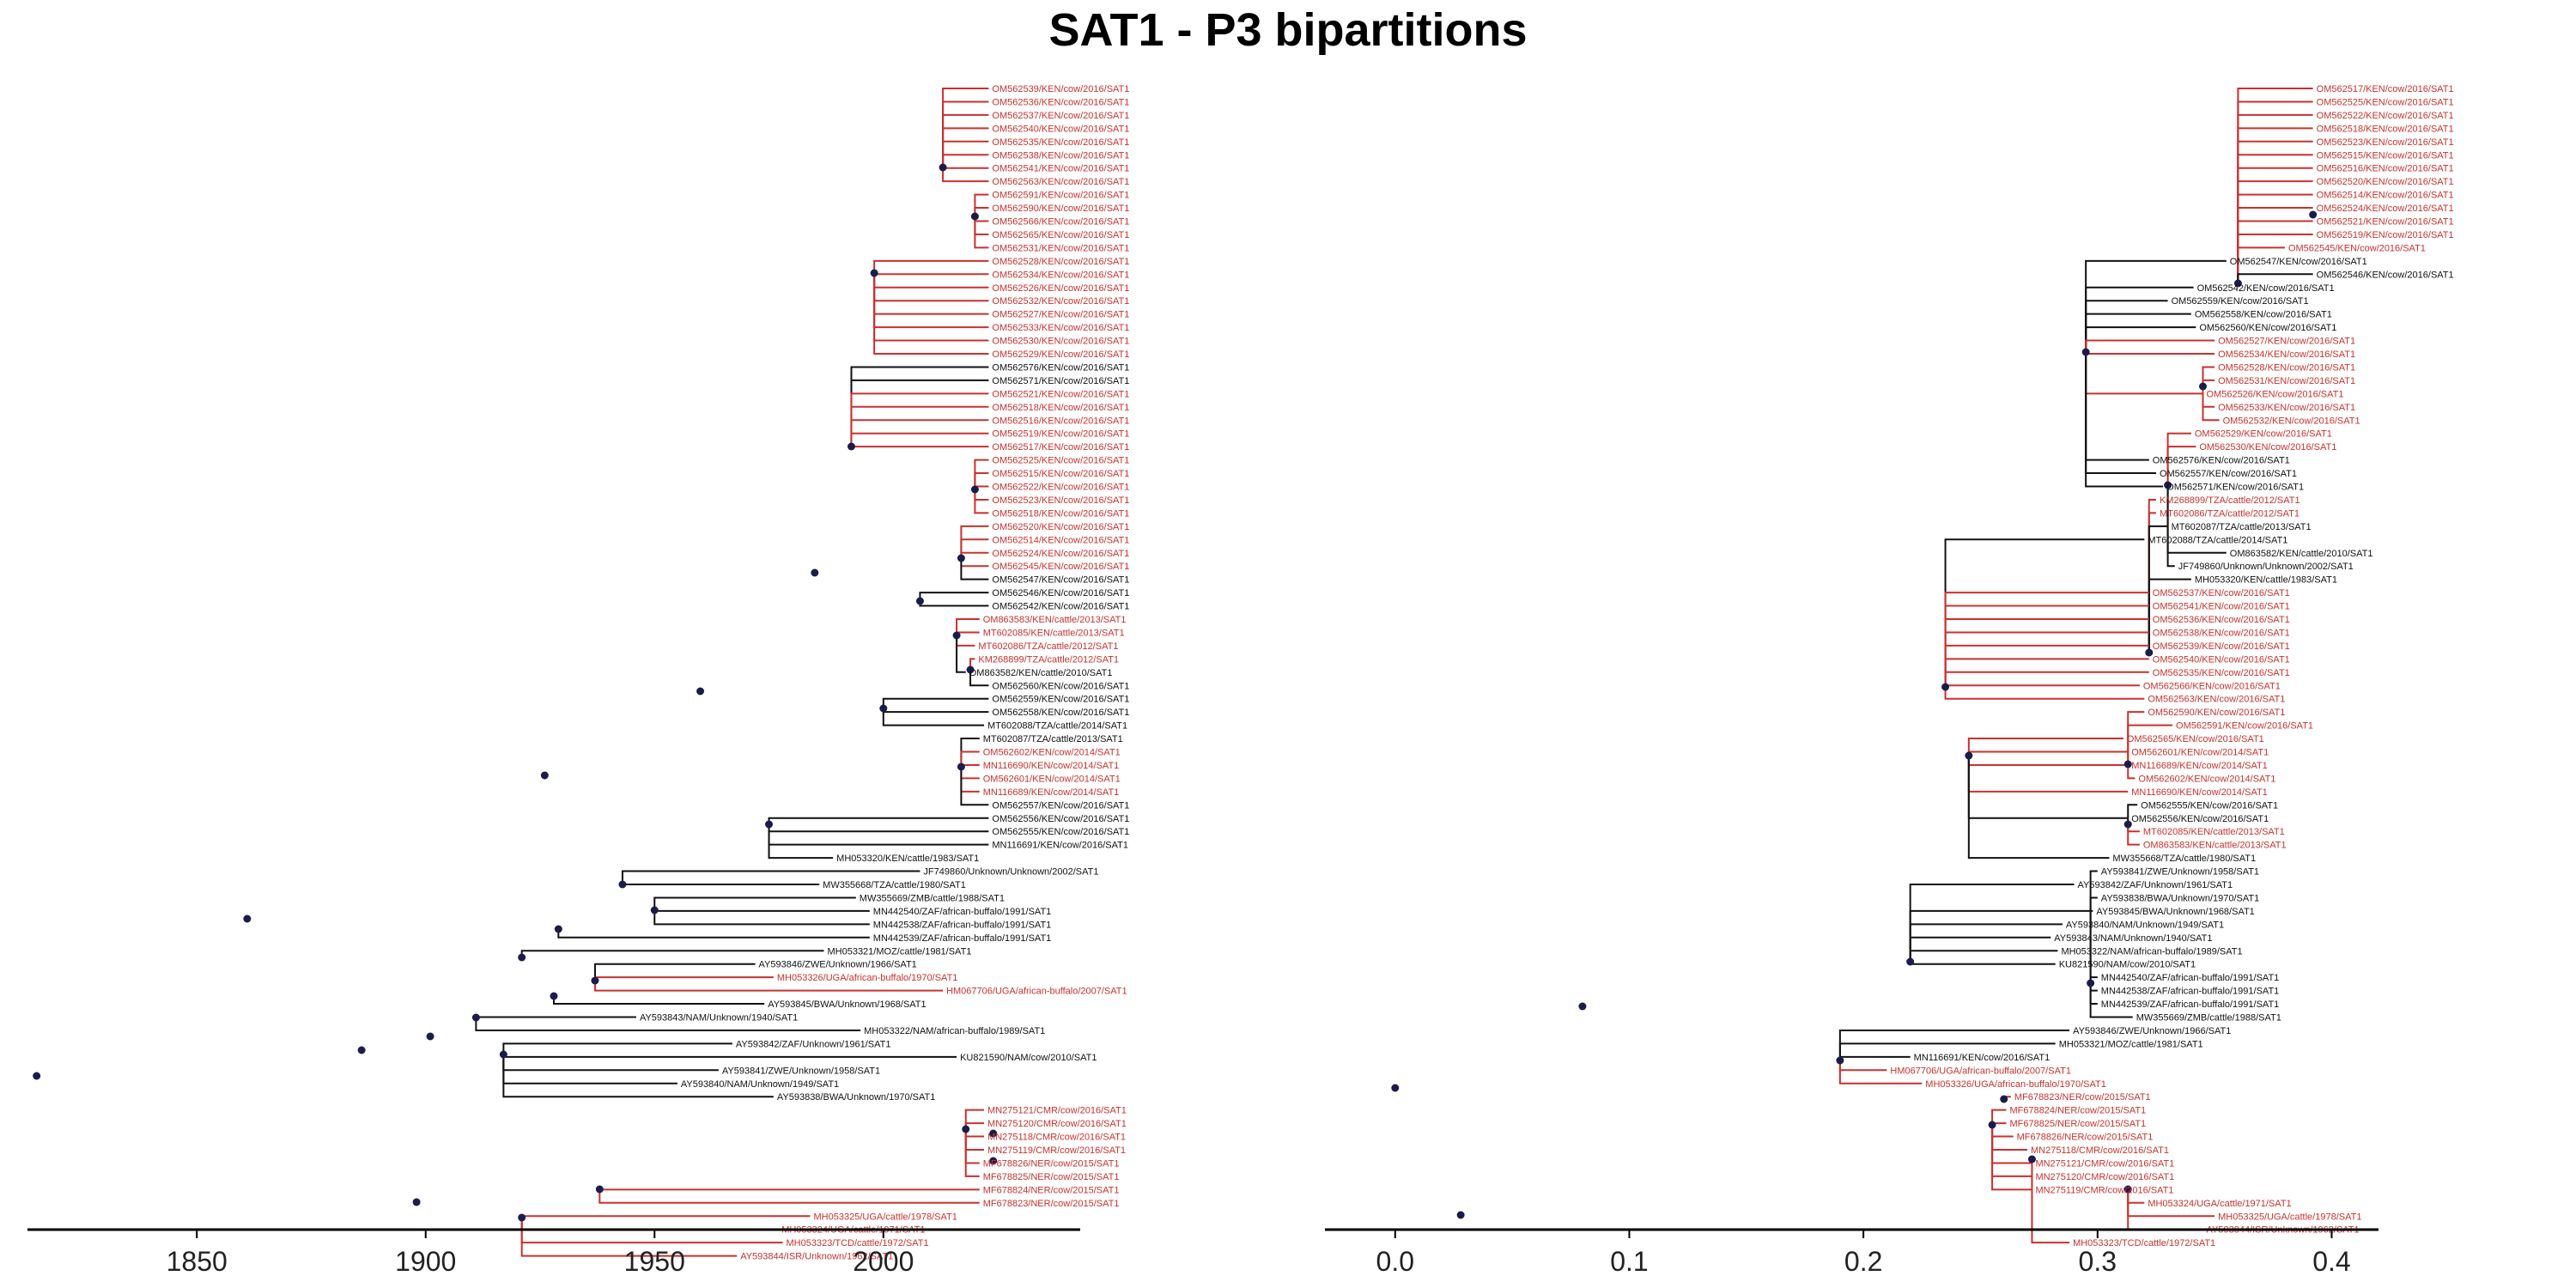  What do you see at coordinates (2175, 912) in the screenshot?
I see `tip-label: AY593845/BWA/Unknown/1968/SAT1` at bounding box center [2175, 912].